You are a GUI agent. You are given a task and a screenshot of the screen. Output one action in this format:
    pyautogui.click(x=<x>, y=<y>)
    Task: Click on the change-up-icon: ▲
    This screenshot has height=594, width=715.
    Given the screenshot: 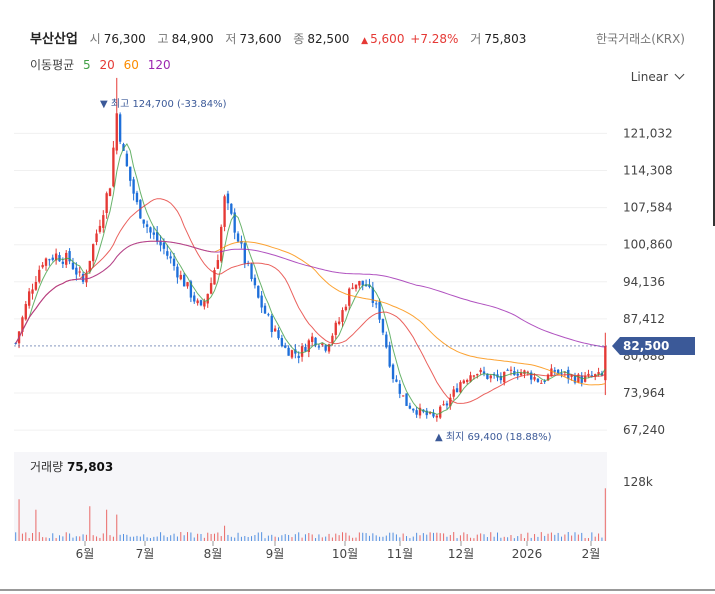 What is the action you would take?
    pyautogui.click(x=365, y=41)
    